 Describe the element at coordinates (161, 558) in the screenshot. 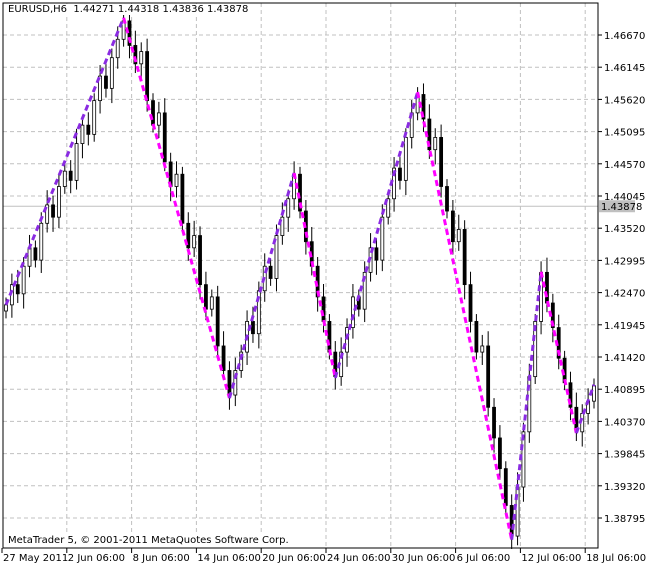

I see `x-tick-label: 8 Jun 06:00` at that location.